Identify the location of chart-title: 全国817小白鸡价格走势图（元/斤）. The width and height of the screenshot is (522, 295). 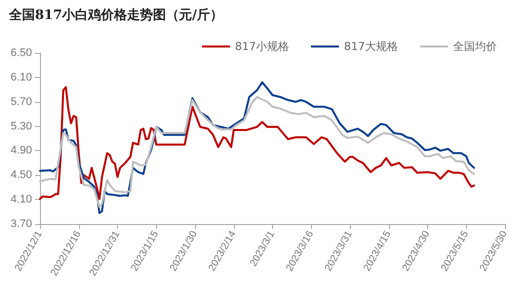
(115, 15).